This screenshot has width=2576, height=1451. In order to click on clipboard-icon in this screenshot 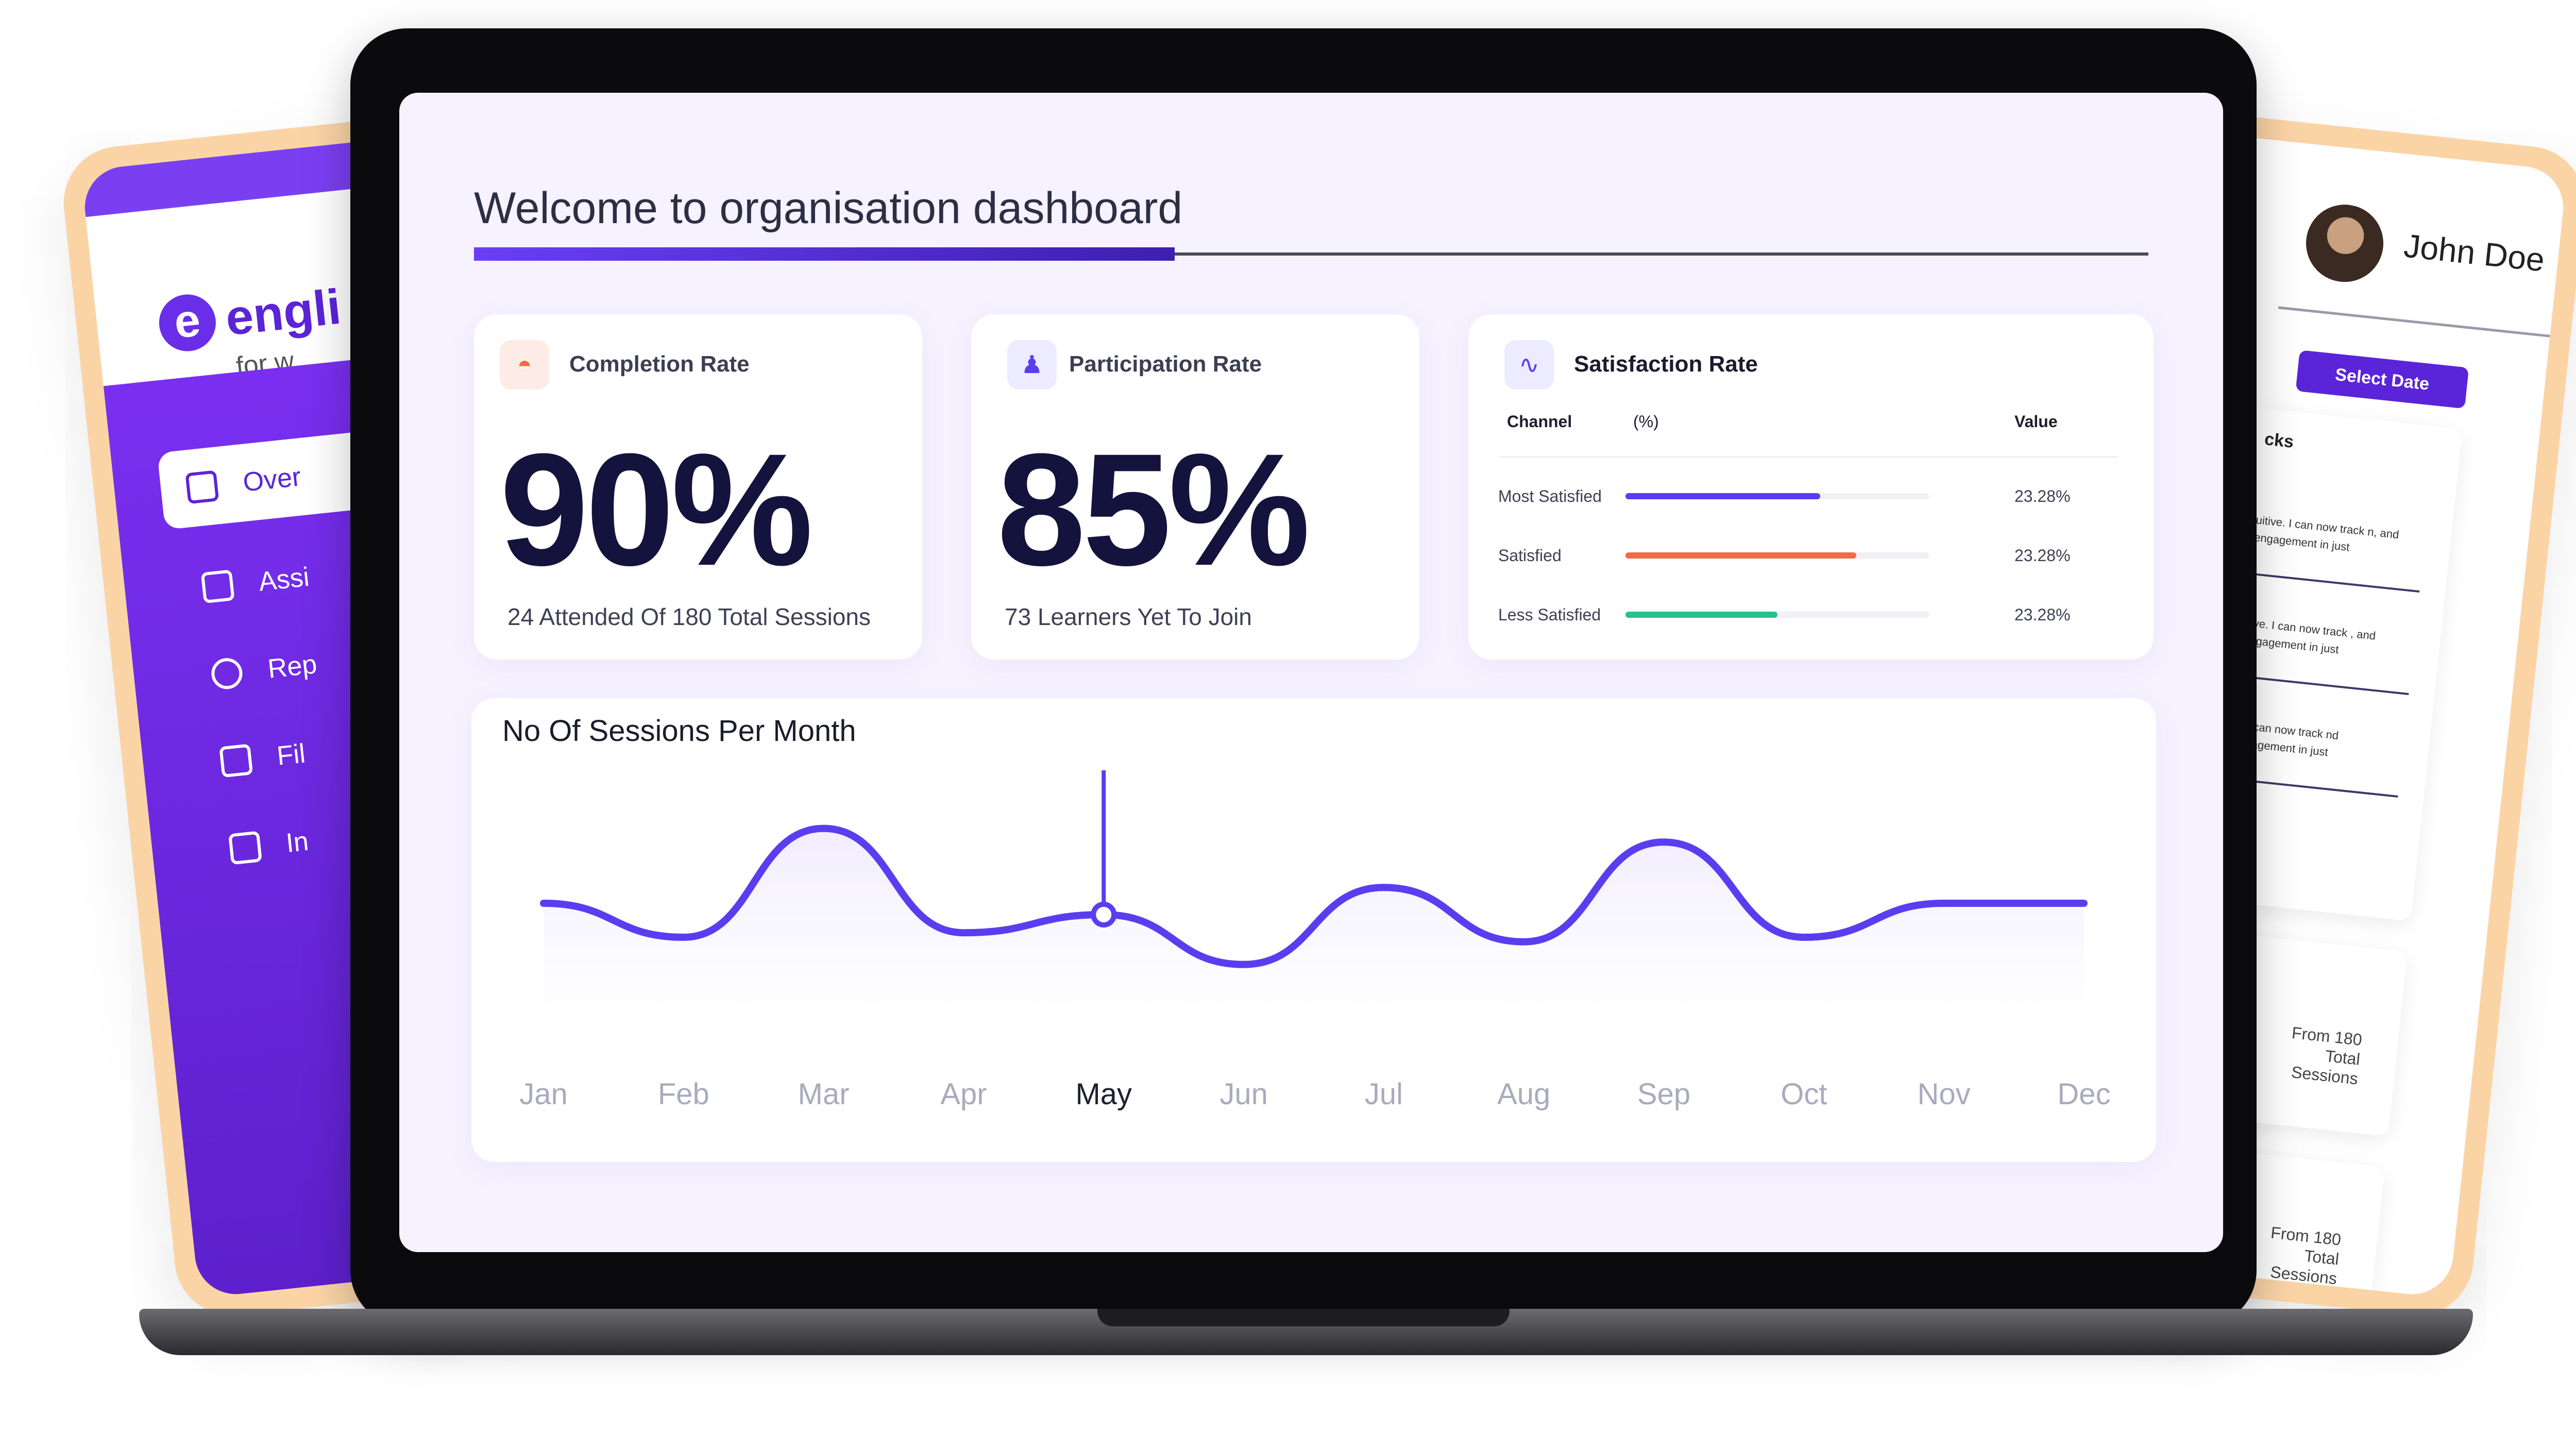, I will do `click(217, 586)`.